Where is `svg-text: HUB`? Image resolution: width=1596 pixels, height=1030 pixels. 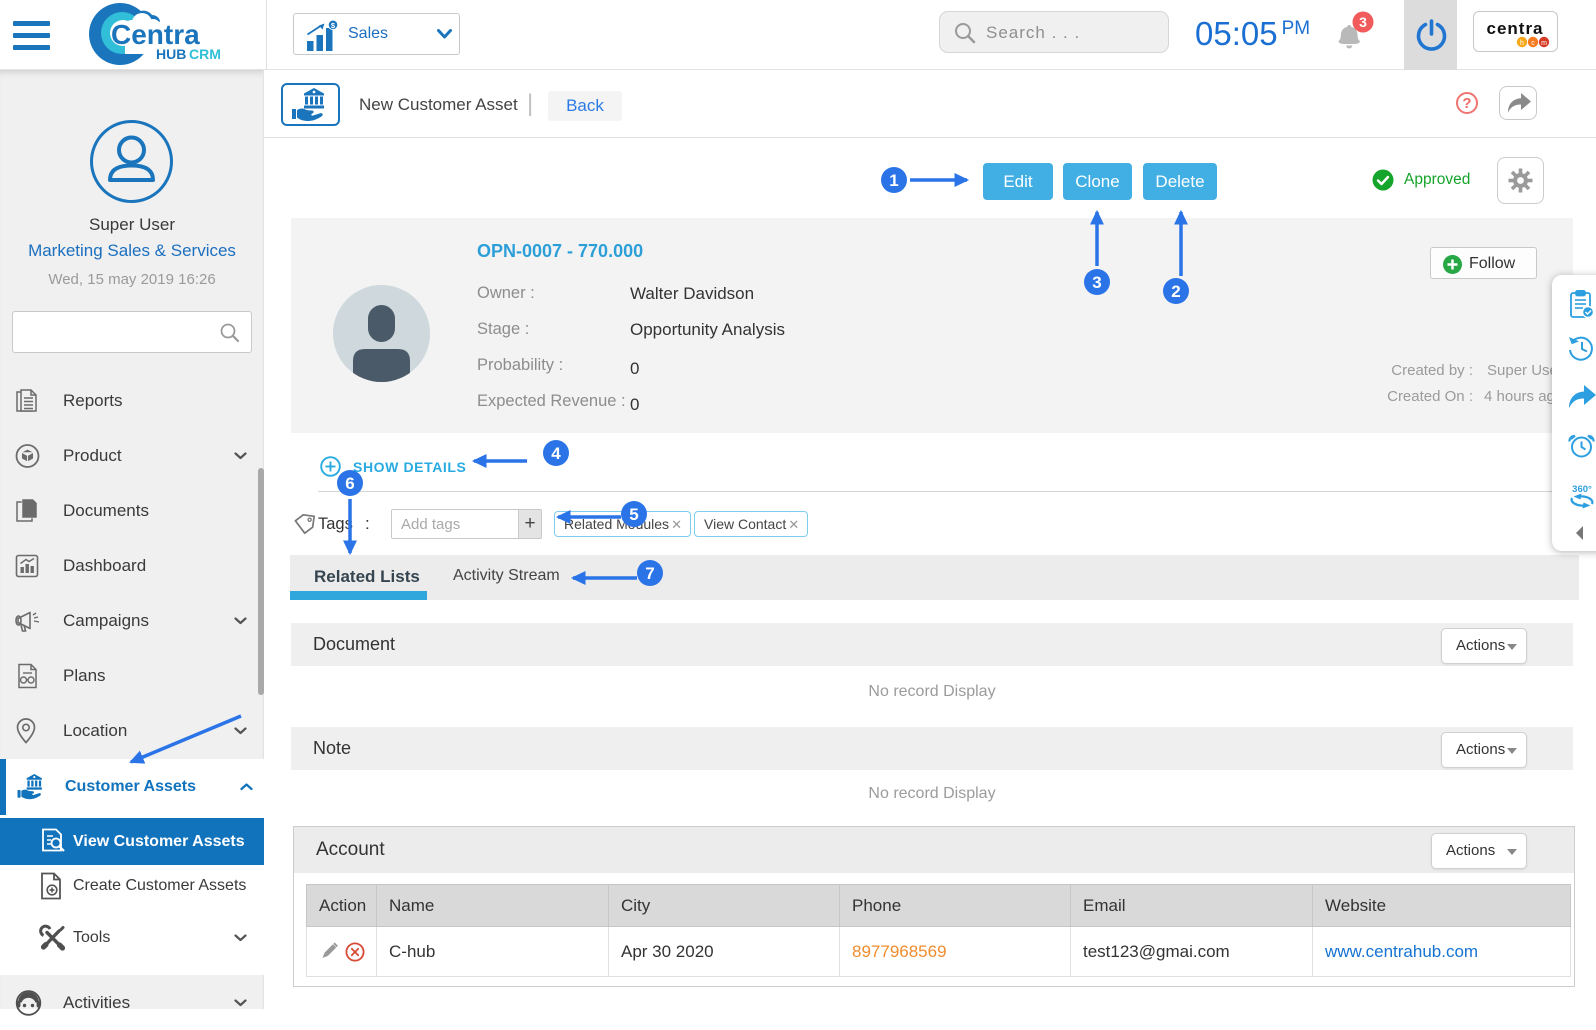
svg-text: HUB is located at coordinates (171, 54).